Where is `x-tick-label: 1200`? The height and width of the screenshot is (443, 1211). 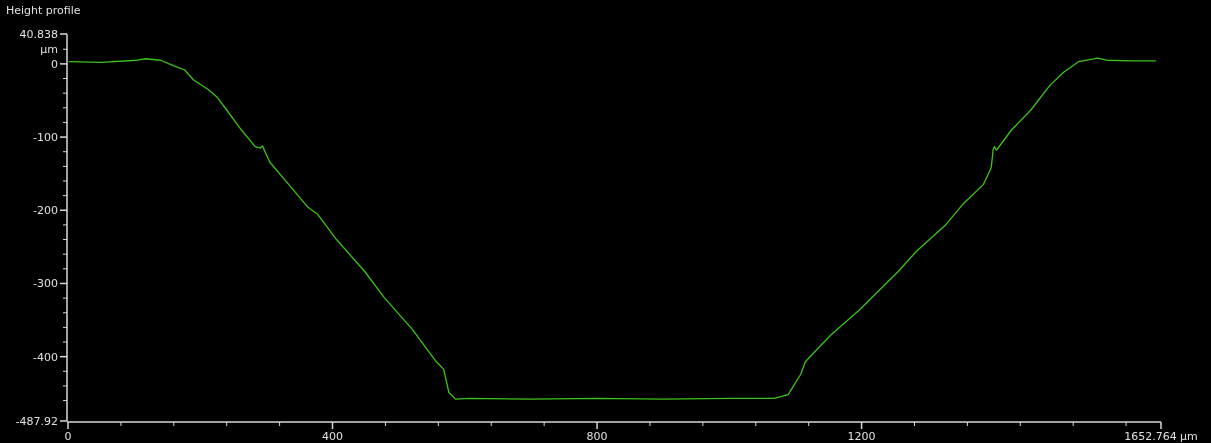 x-tick-label: 1200 is located at coordinates (861, 436).